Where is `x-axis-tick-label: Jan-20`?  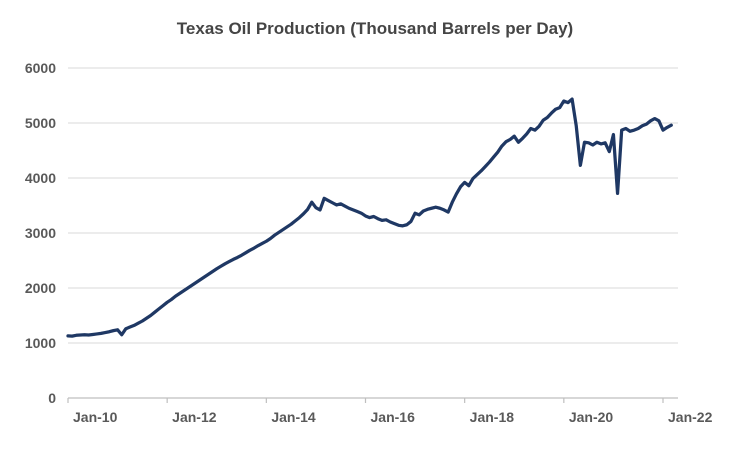
x-axis-tick-label: Jan-20 is located at coordinates (591, 417).